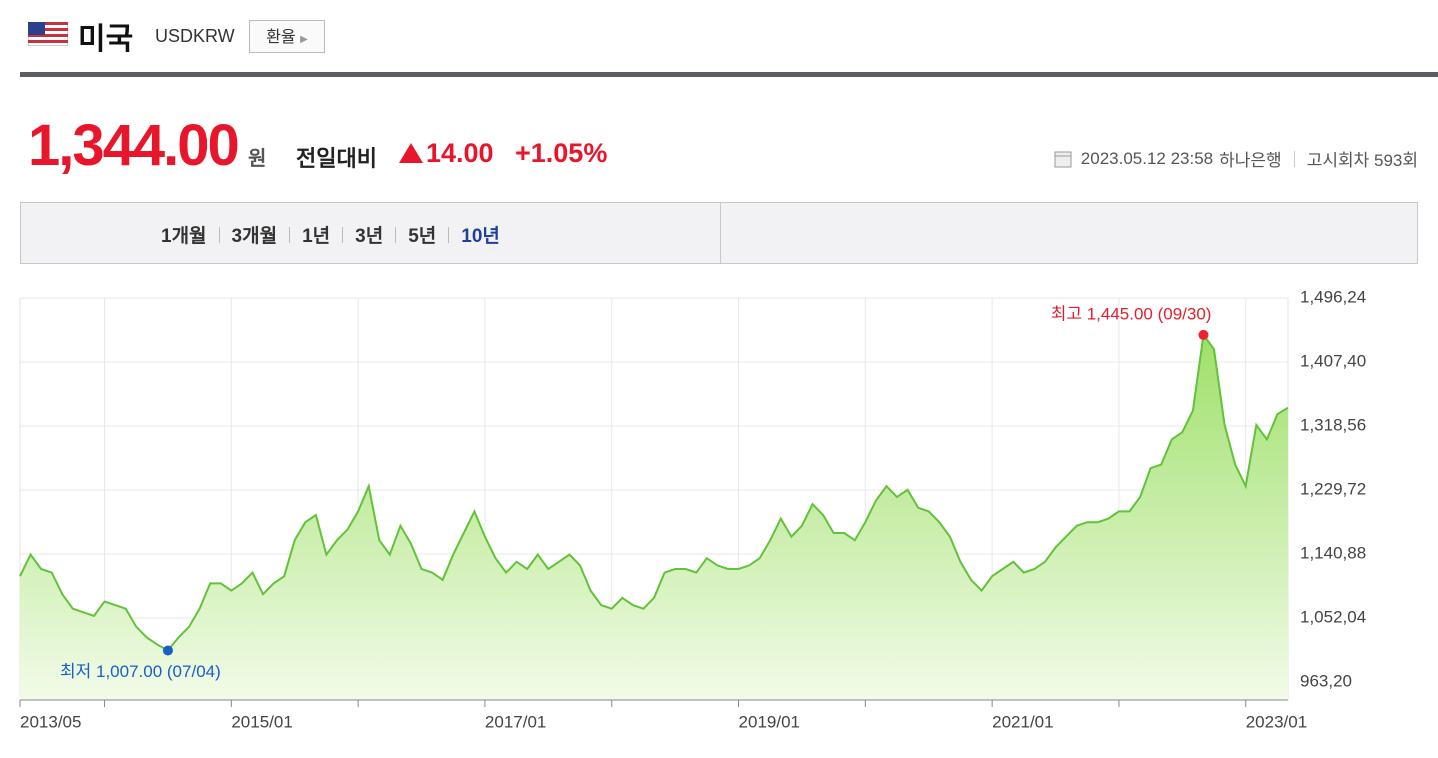 The width and height of the screenshot is (1438, 758). Describe the element at coordinates (48, 34) in the screenshot. I see `flag` at that location.